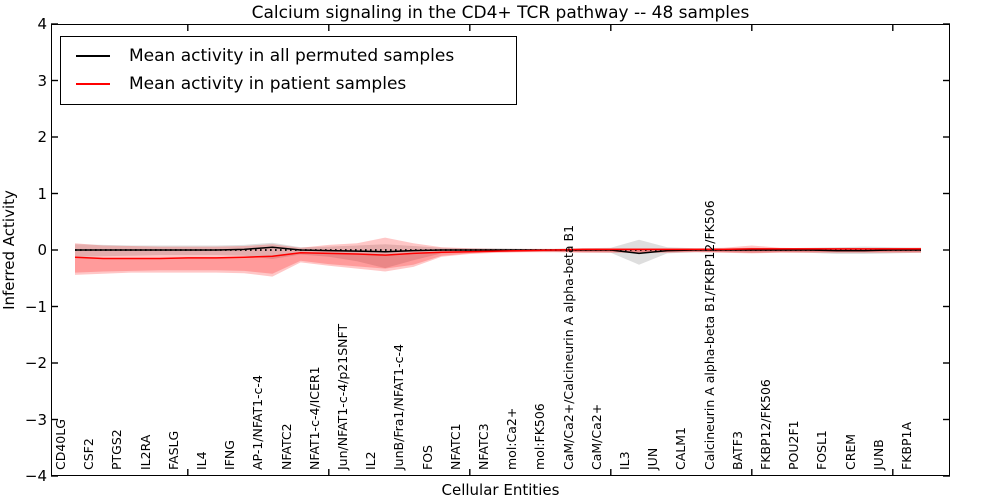 Image resolution: width=1000 pixels, height=500 pixels. What do you see at coordinates (89, 454) in the screenshot?
I see `x-tick-label: CSF2` at bounding box center [89, 454].